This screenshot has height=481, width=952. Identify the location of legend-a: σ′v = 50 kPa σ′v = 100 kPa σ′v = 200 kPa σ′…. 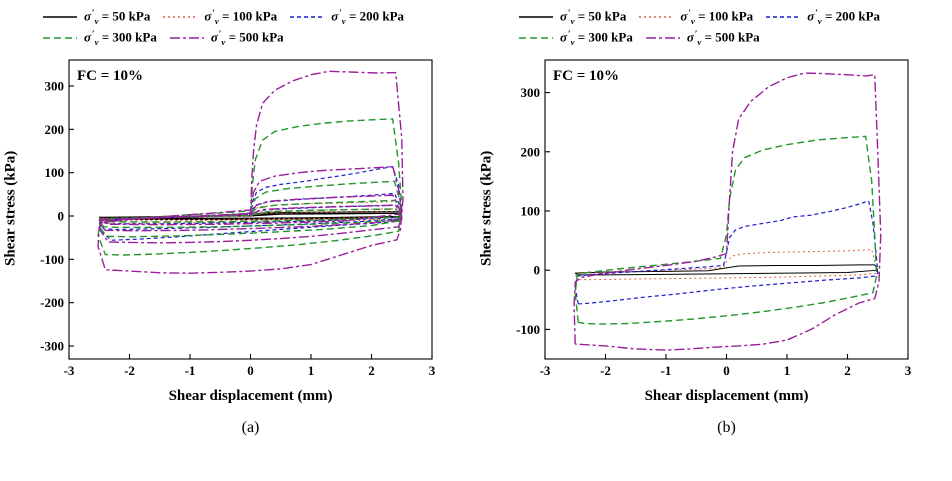
(259, 27).